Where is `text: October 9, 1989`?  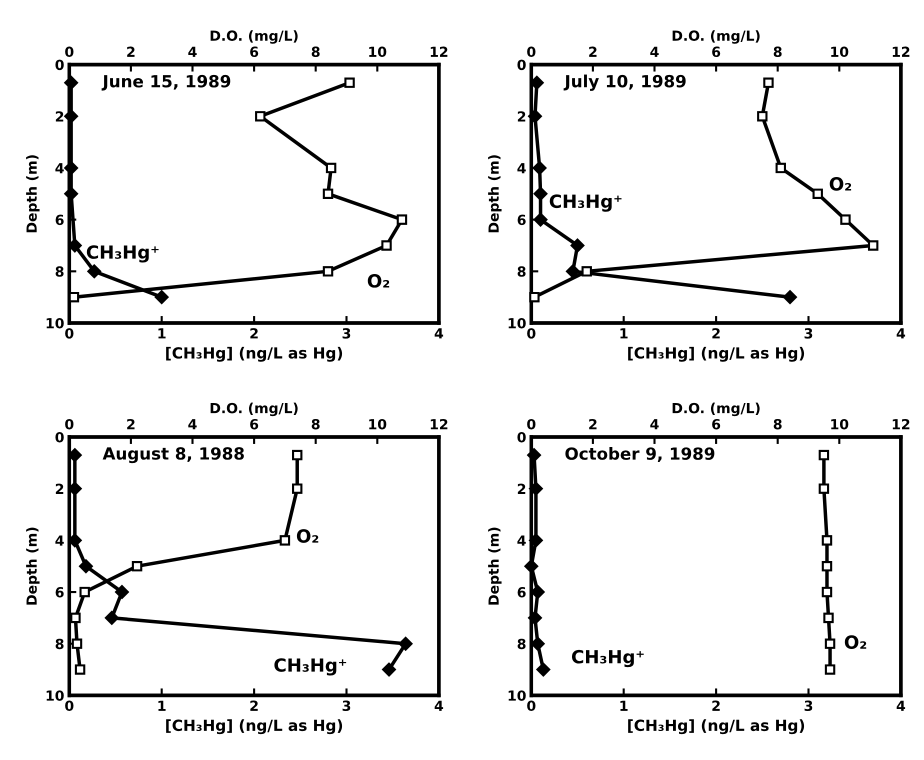
text: October 9, 1989 is located at coordinates (639, 454).